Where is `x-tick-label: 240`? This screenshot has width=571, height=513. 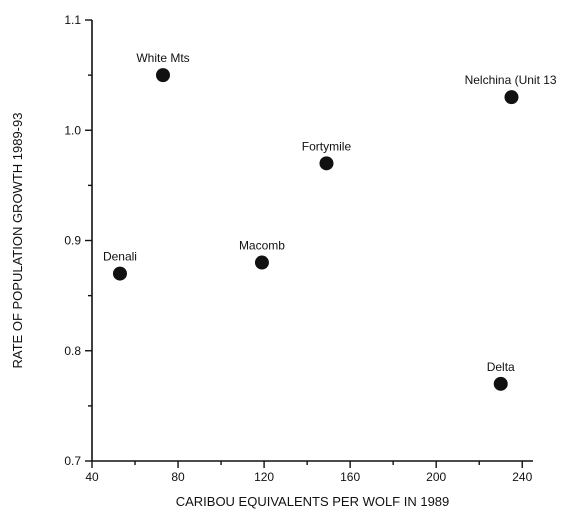
x-tick-label: 240 is located at coordinates (522, 477).